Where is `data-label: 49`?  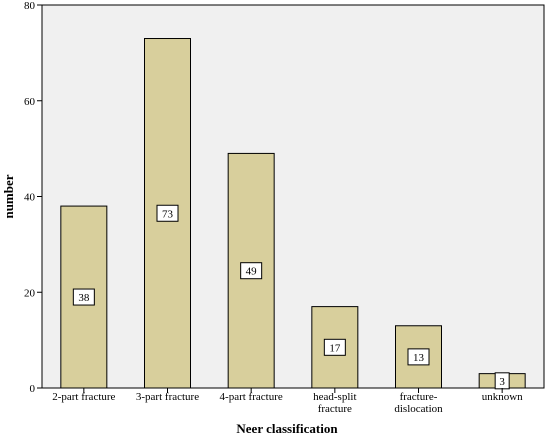 data-label: 49 is located at coordinates (252, 272).